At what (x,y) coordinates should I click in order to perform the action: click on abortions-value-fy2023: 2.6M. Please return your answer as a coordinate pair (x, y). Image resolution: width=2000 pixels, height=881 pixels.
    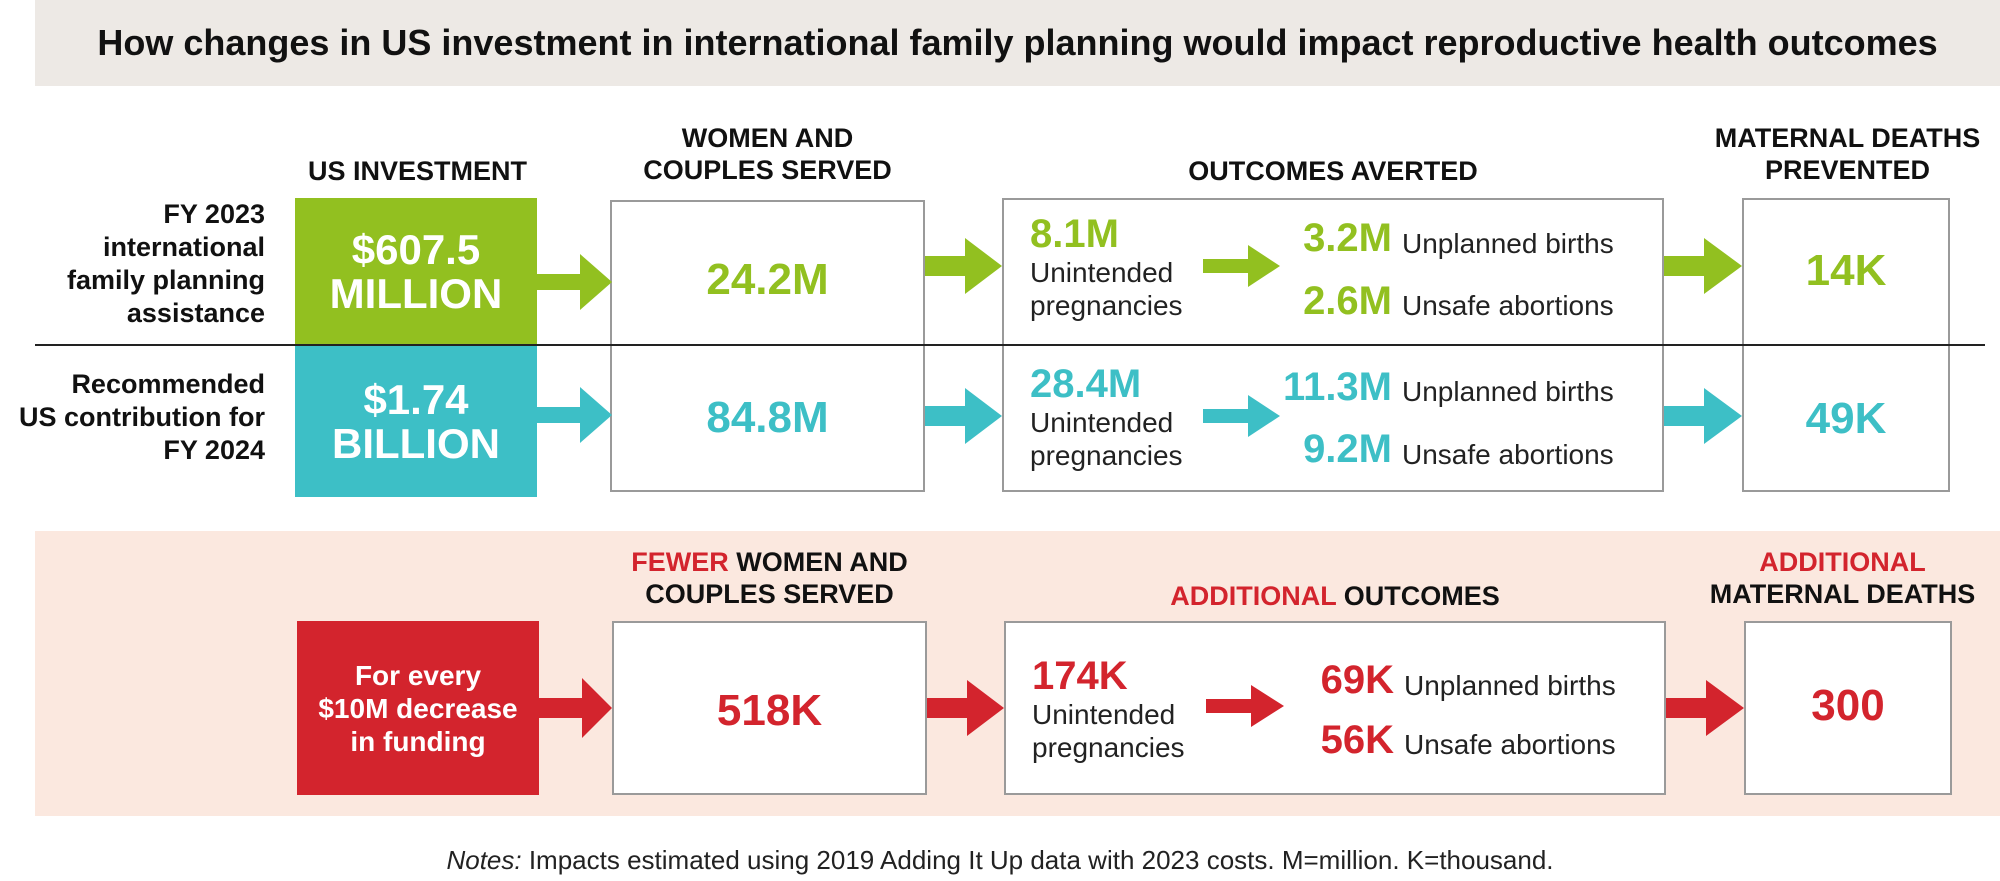
    Looking at the image, I should click on (1347, 301).